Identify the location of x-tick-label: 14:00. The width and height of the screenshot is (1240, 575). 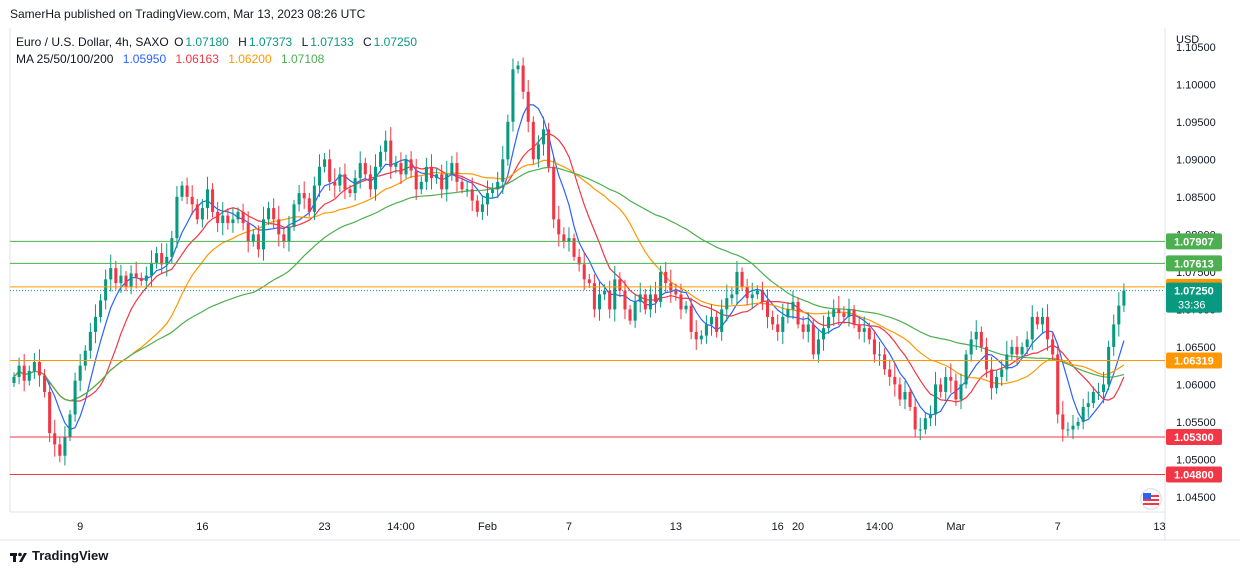
(401, 527).